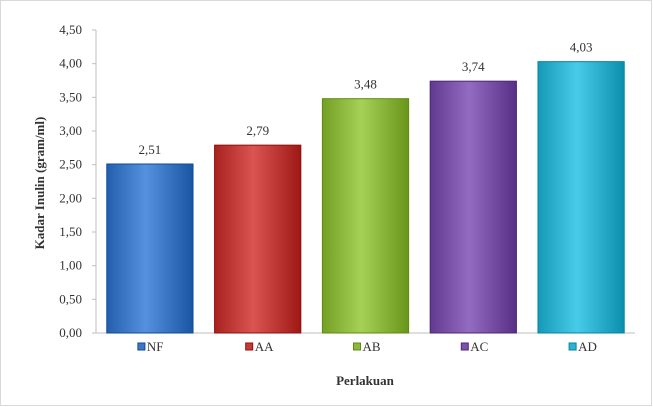 The height and width of the screenshot is (407, 653). What do you see at coordinates (70, 231) in the screenshot?
I see `y-tick-label: 1,50` at bounding box center [70, 231].